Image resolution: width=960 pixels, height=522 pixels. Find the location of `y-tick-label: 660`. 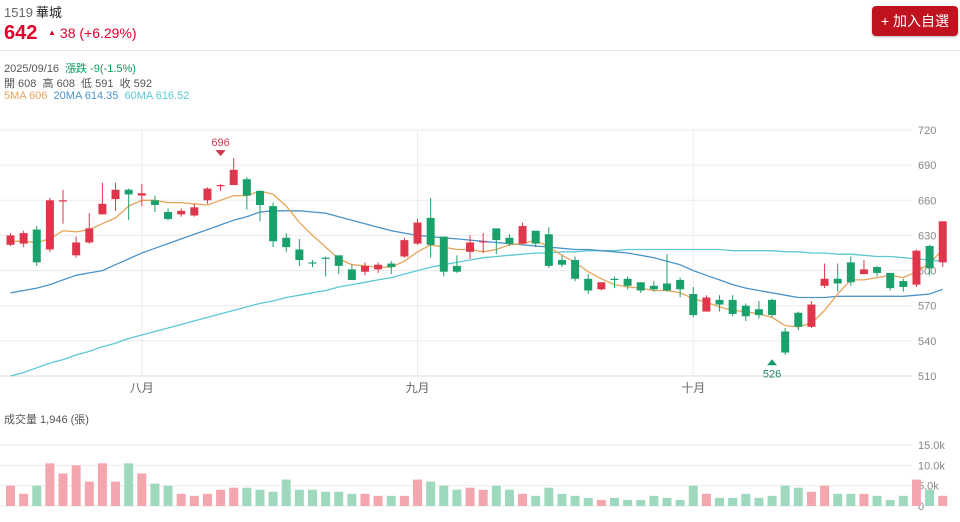

y-tick-label: 660 is located at coordinates (927, 201).